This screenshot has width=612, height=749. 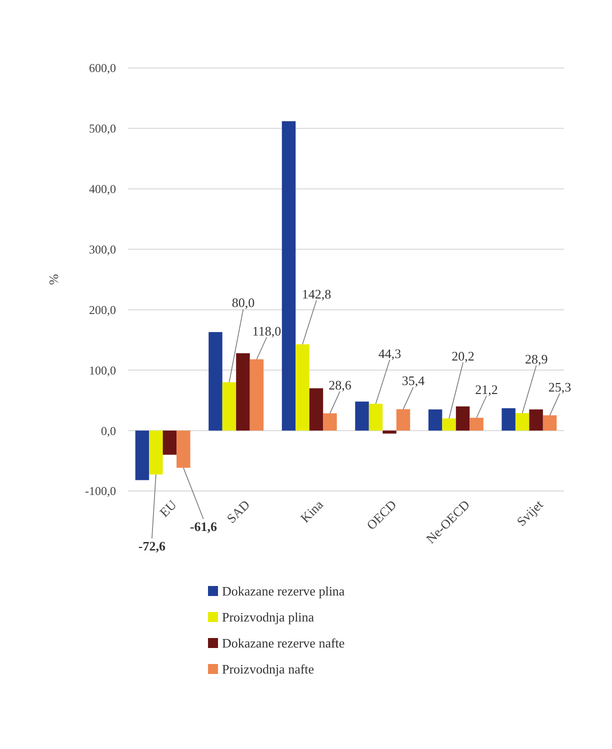 I want to click on y-tick-label: 500,0, so click(x=102, y=129).